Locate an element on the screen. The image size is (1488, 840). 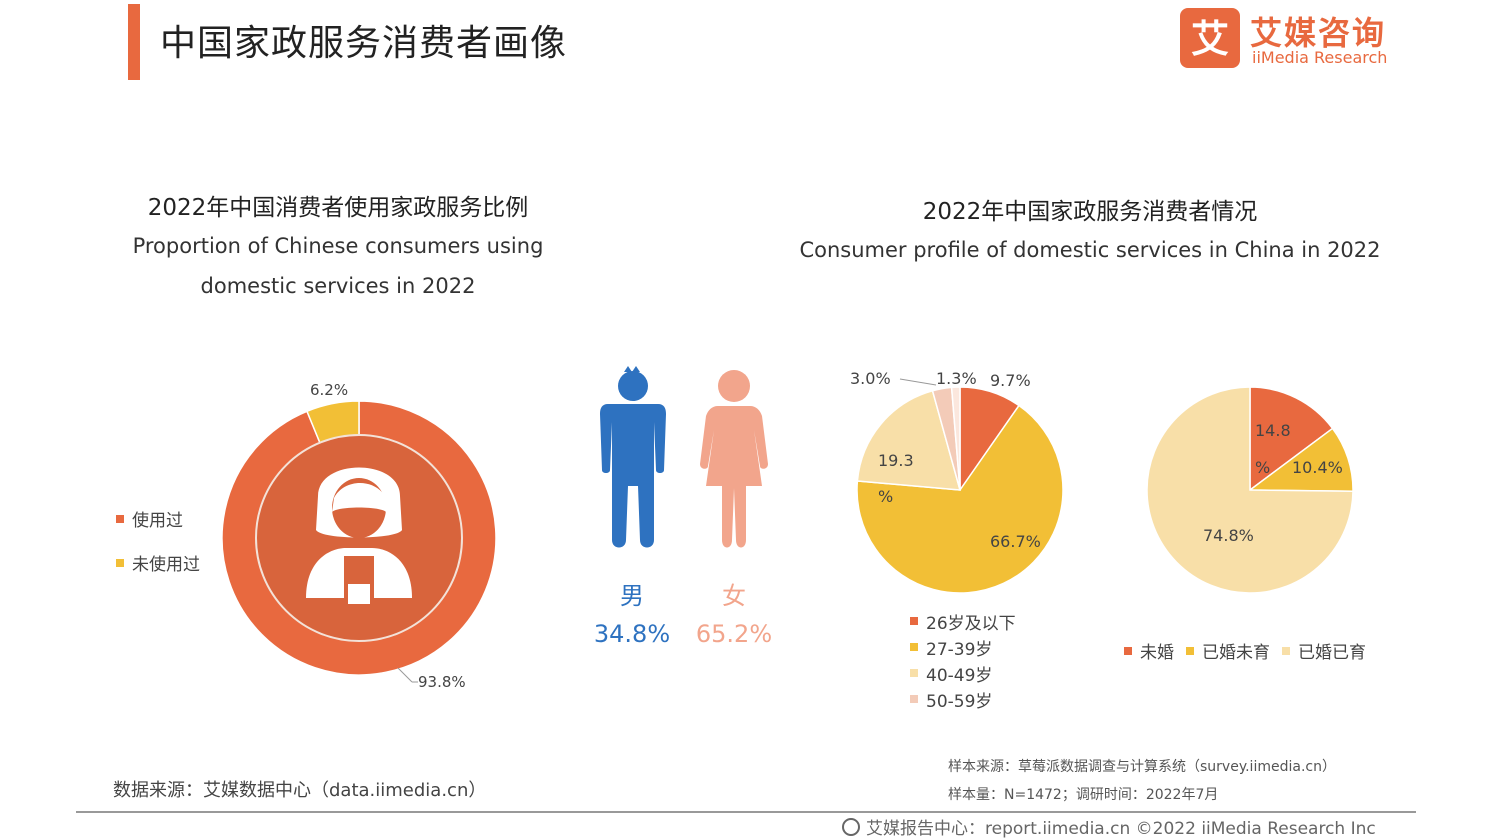
legend-item-not-used: 未使用过 is located at coordinates (158, 562).